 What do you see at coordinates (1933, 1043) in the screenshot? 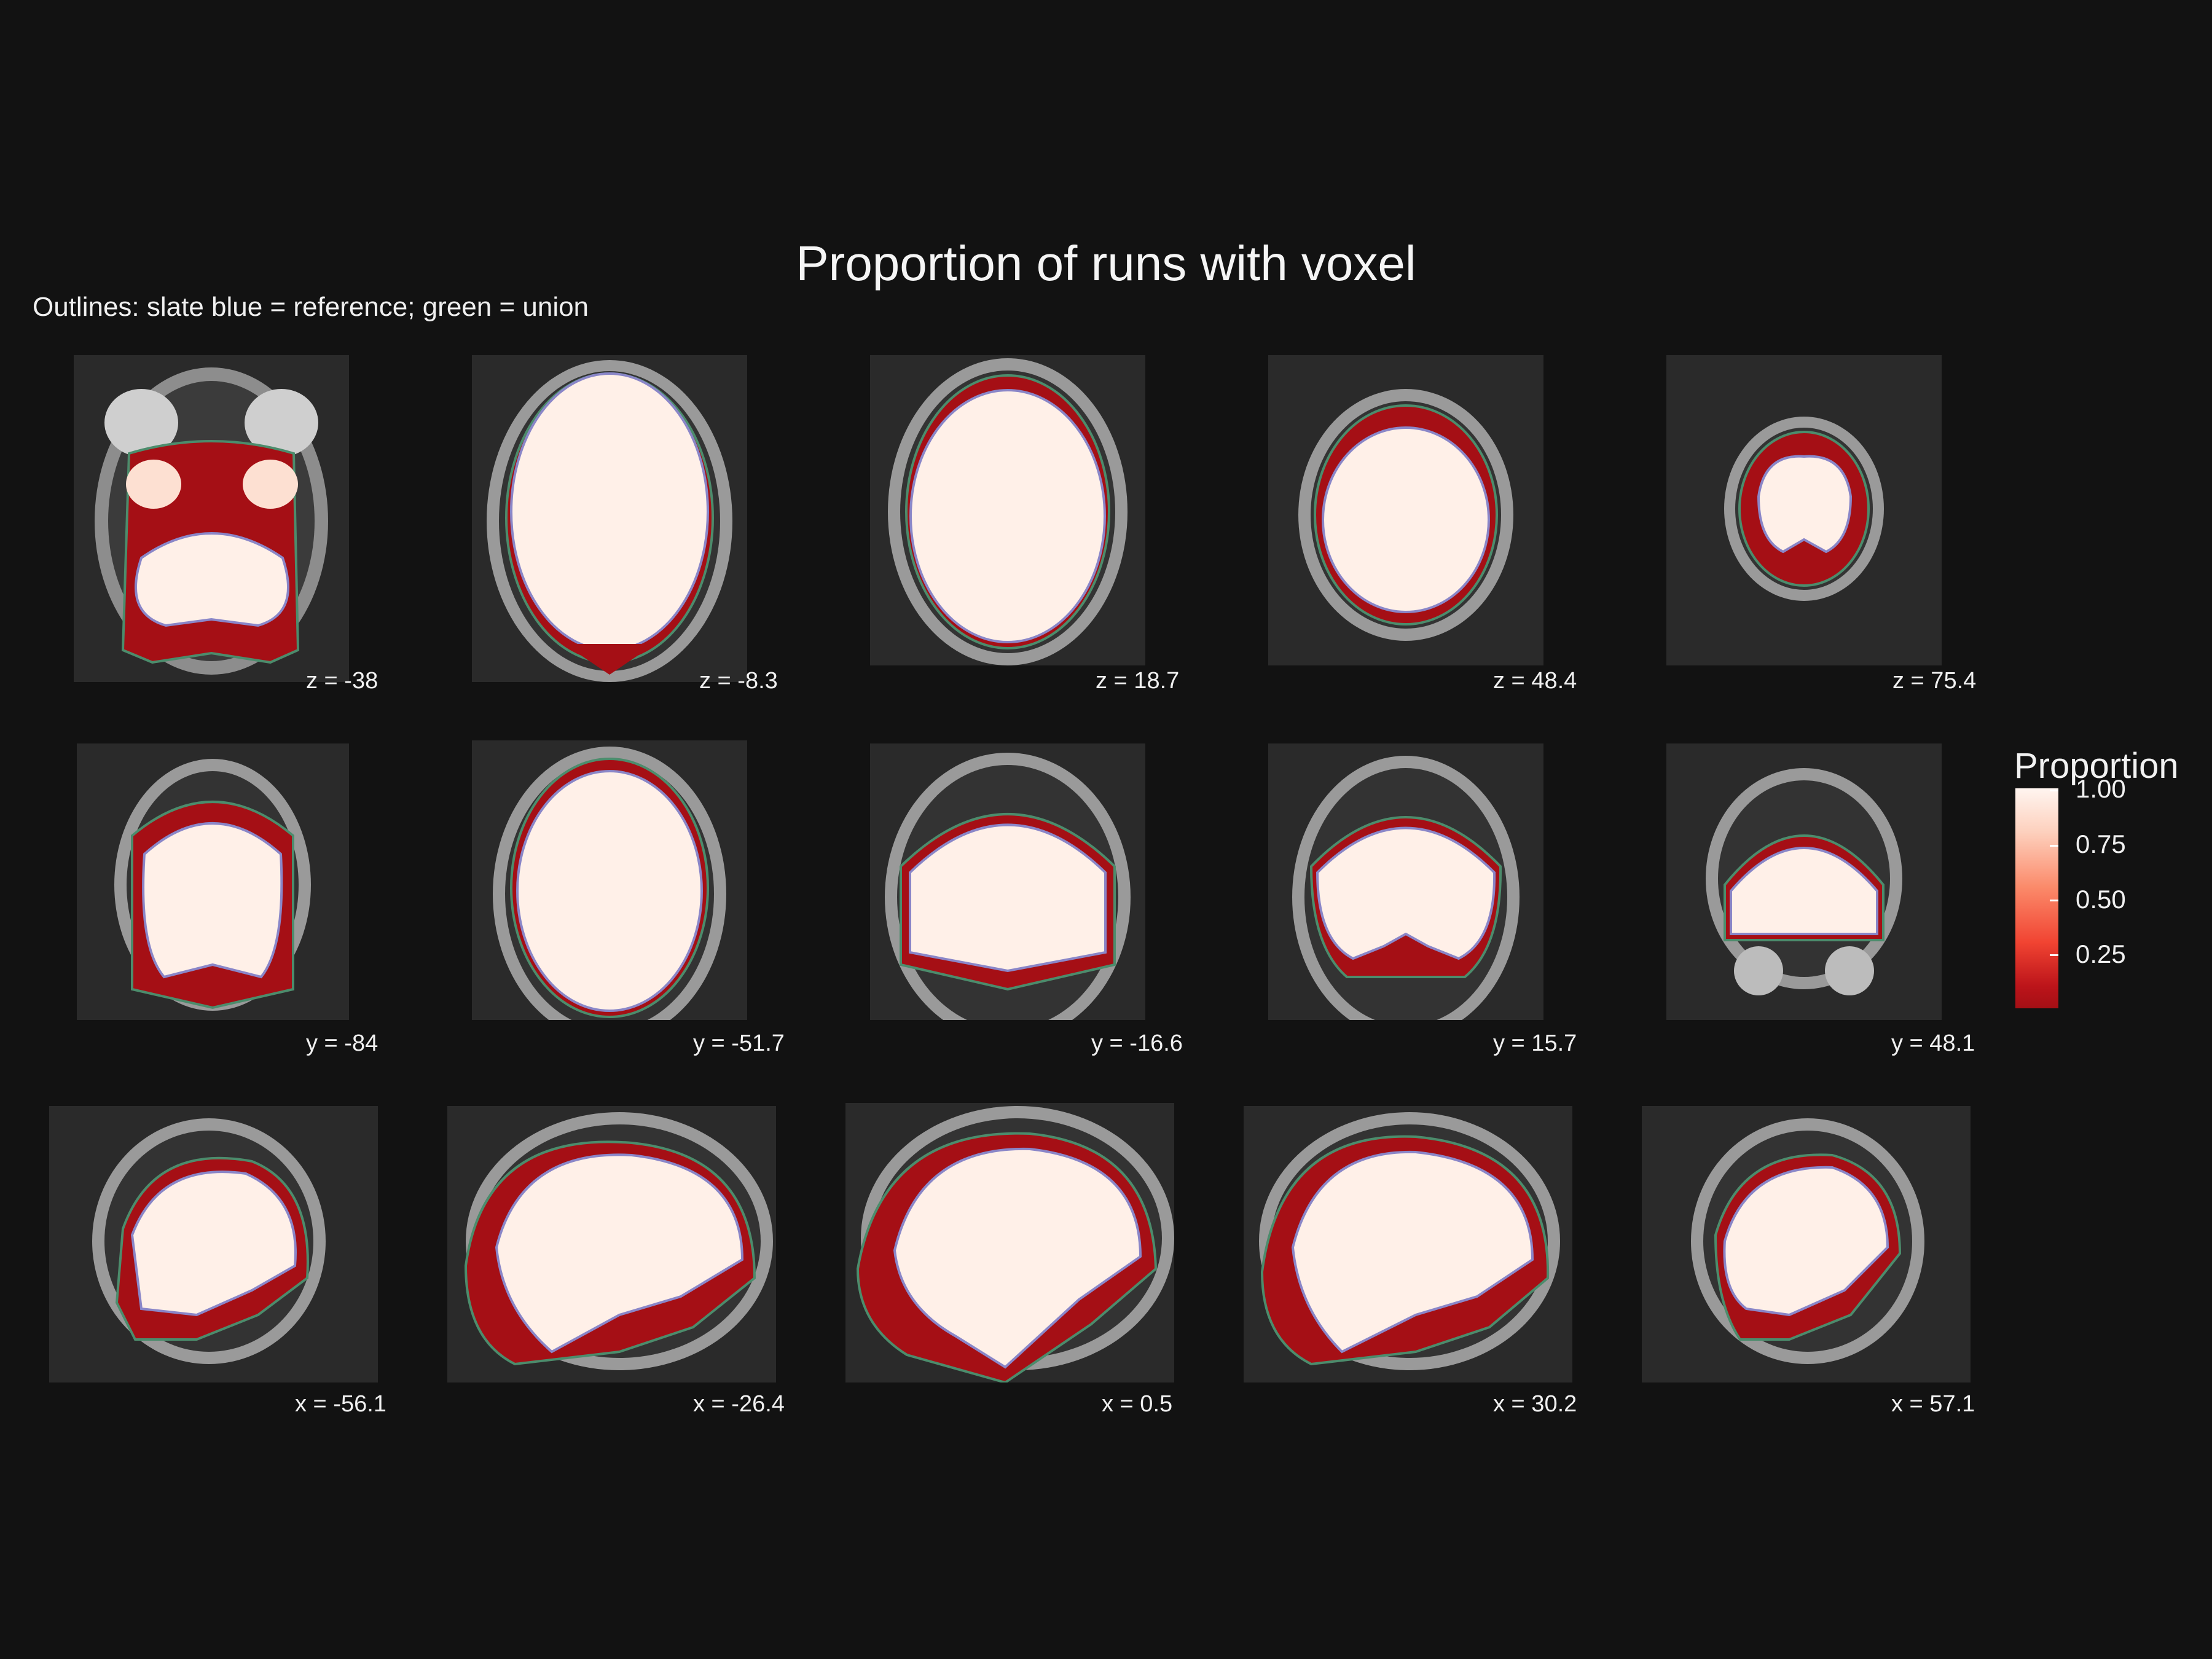
I see `slice-label: y = 48.1` at bounding box center [1933, 1043].